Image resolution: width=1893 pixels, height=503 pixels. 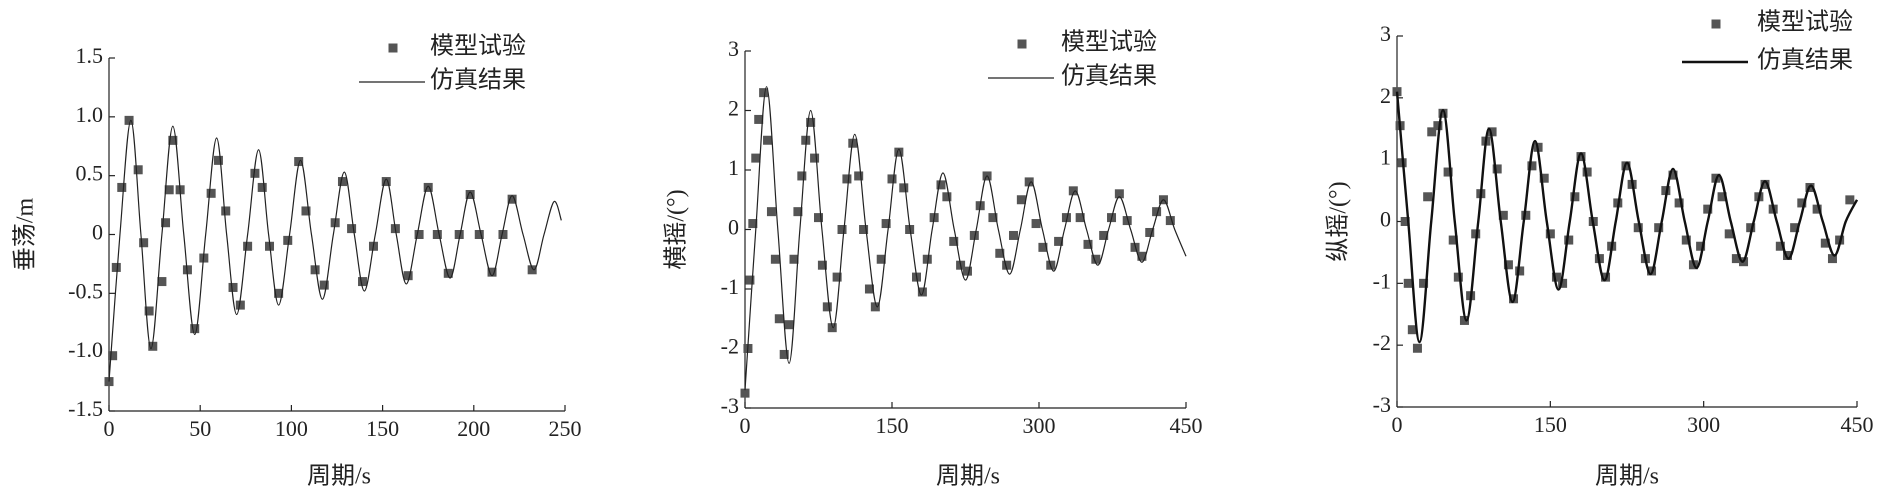 I want to click on simulation-line, so click(x=1627, y=217).